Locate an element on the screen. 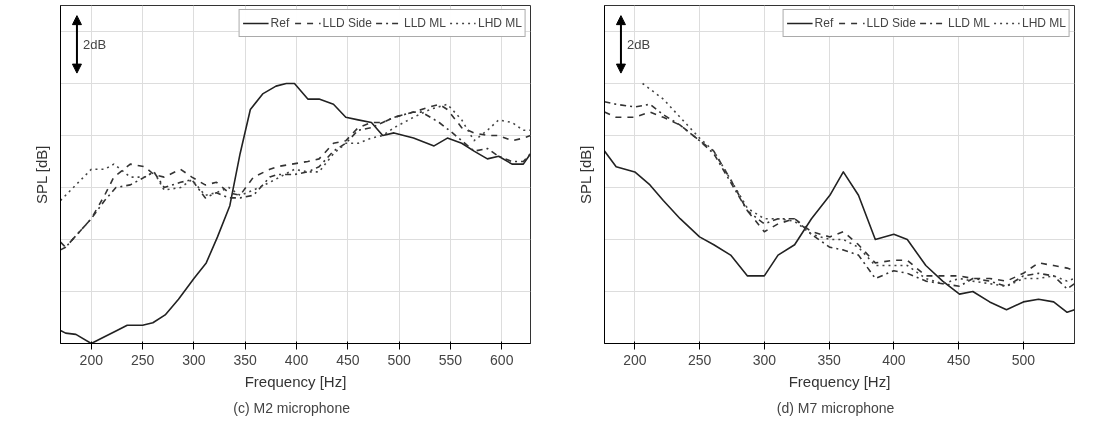  text: (d) M7 microphone is located at coordinates (835, 407).